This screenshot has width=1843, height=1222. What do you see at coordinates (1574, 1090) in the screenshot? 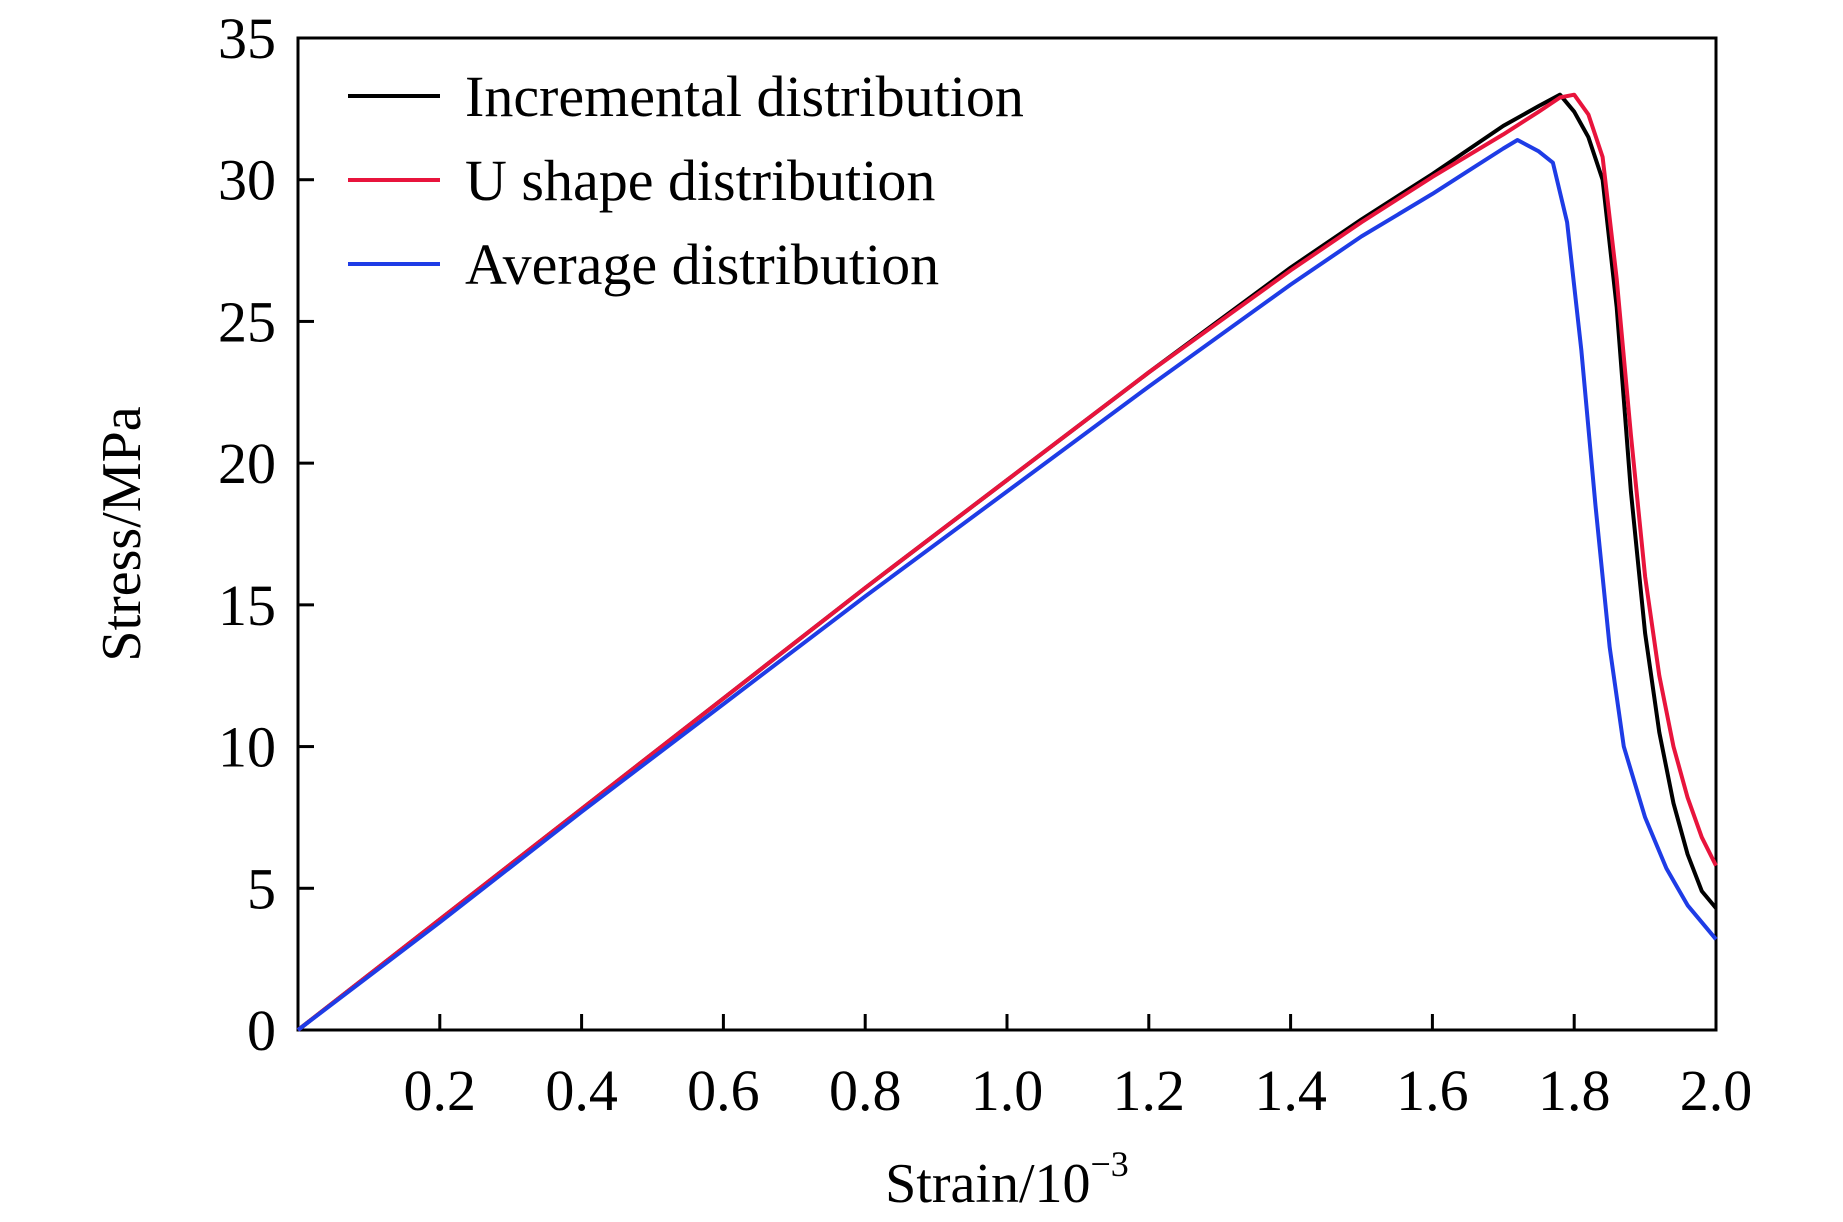
I see `x-tick-label: 1.8` at bounding box center [1574, 1090].